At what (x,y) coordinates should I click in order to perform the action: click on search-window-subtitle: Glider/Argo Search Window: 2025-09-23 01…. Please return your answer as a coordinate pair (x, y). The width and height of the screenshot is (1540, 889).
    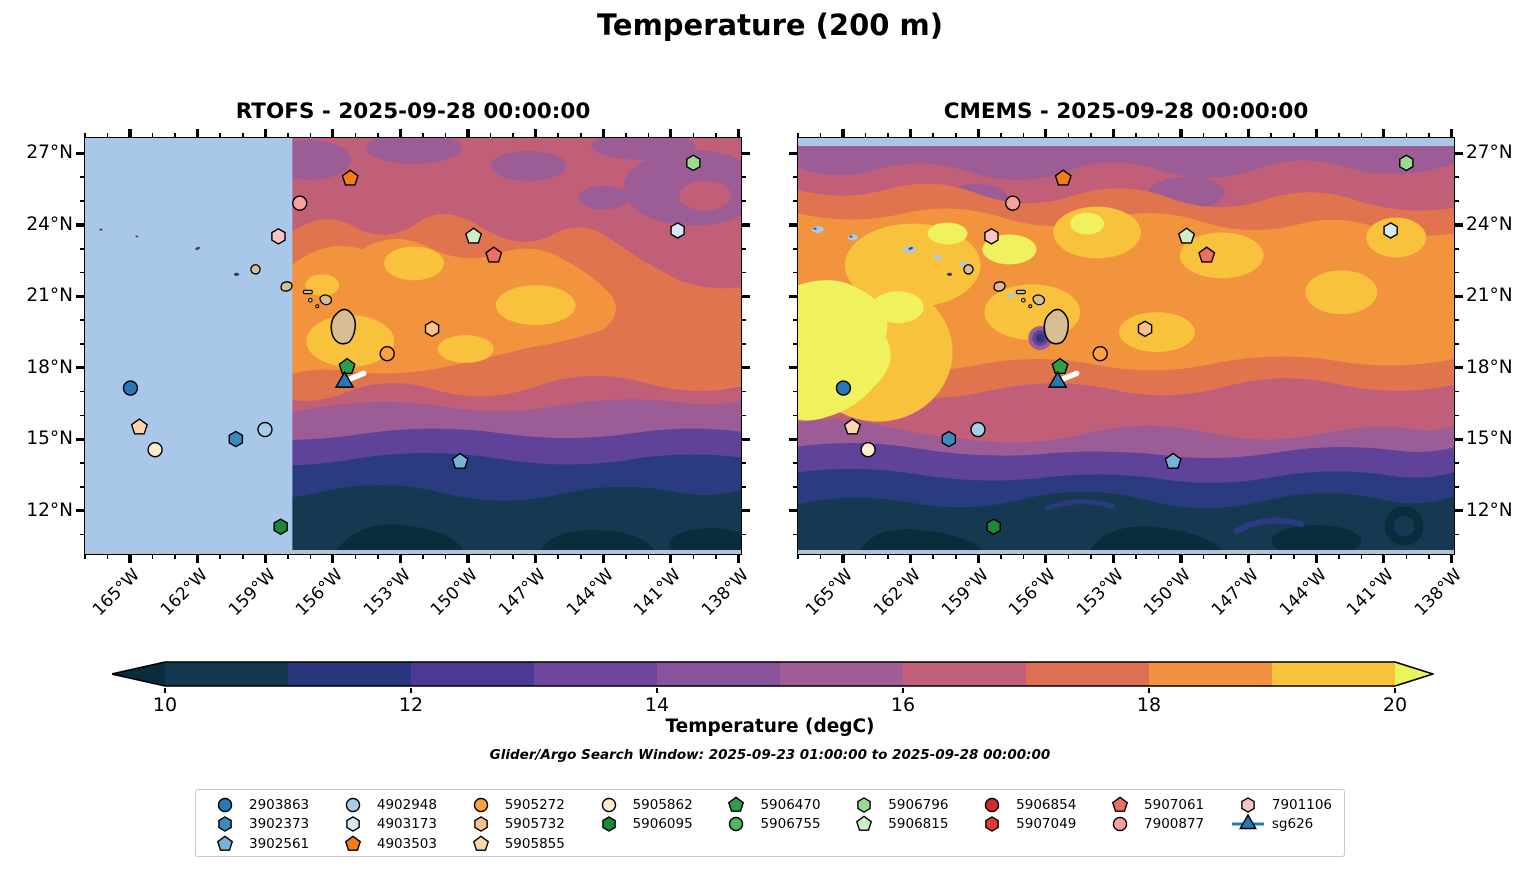
    Looking at the image, I should click on (770, 755).